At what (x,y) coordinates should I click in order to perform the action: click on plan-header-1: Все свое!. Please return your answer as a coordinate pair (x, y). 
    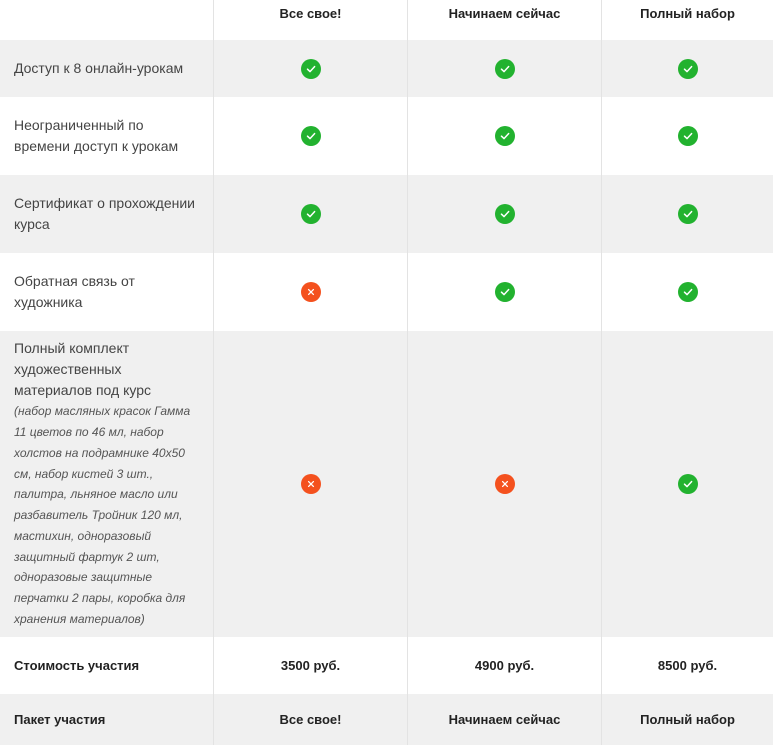
    Looking at the image, I should click on (311, 20).